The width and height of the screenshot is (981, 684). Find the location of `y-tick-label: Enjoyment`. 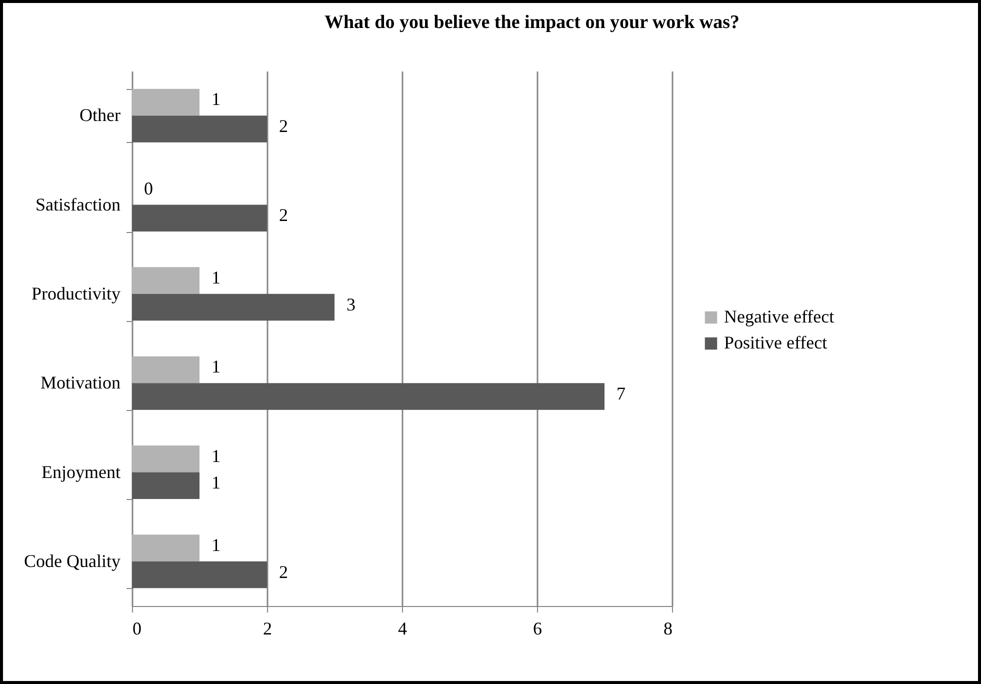

y-tick-label: Enjoyment is located at coordinates (81, 472).